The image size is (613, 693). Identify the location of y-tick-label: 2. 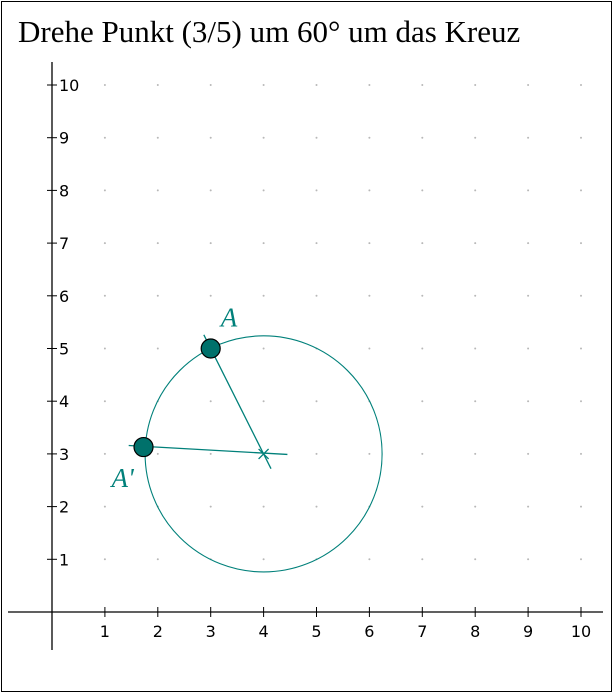
(64, 507).